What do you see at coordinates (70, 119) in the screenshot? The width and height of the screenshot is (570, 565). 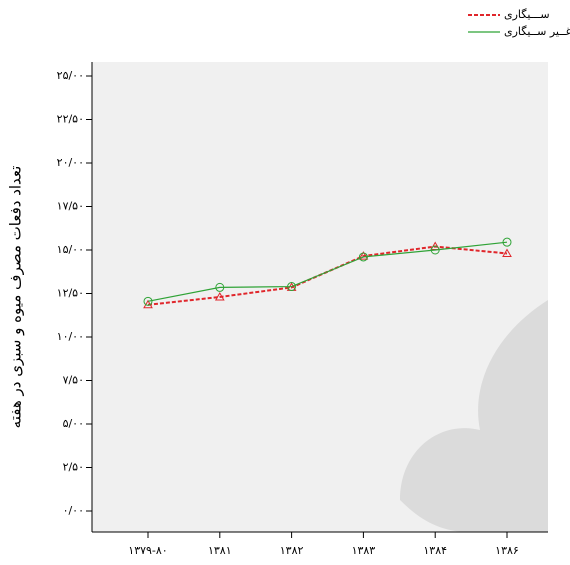 I see `y-tick-label: ۲۲/۵۰` at bounding box center [70, 119].